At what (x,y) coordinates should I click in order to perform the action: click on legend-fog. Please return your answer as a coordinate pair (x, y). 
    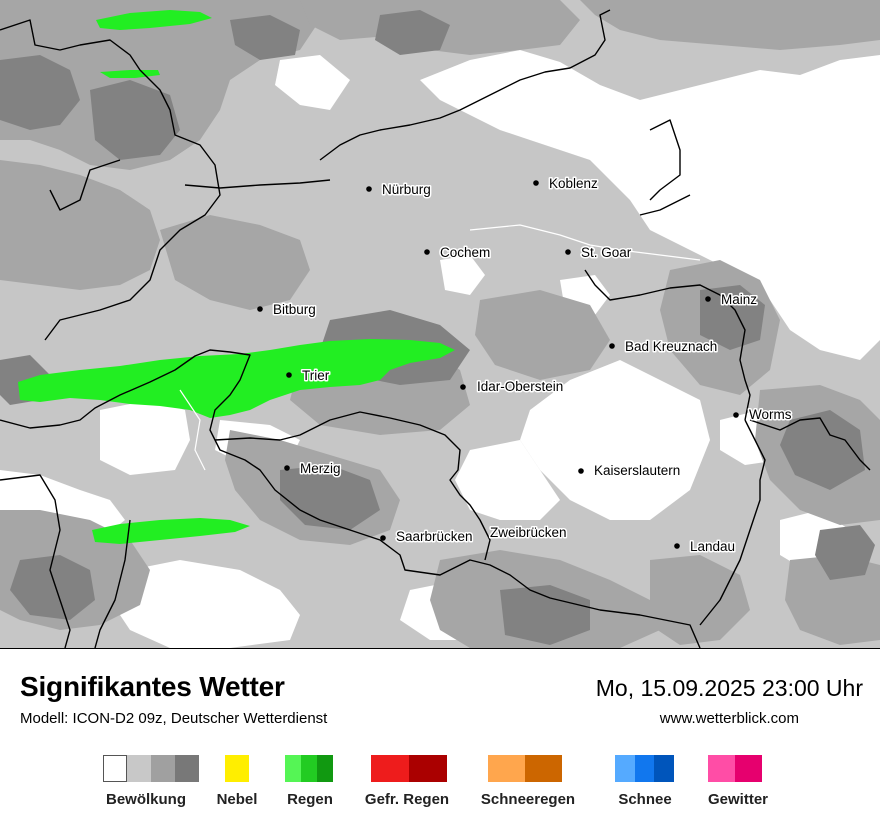
    Looking at the image, I should click on (237, 768).